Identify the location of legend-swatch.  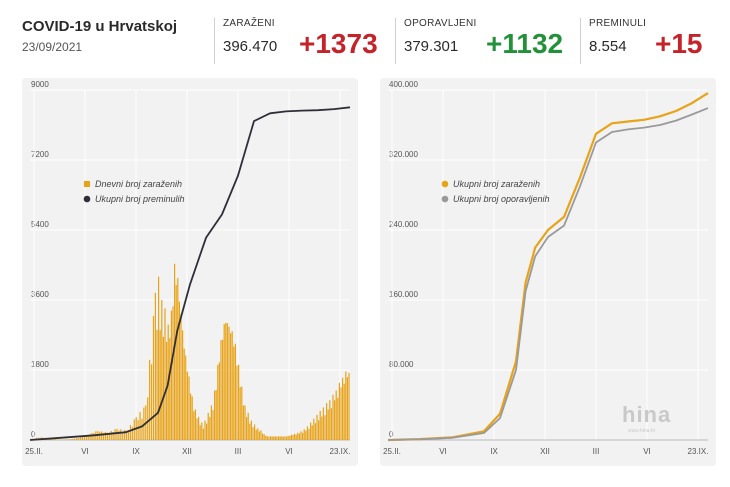
(87, 184).